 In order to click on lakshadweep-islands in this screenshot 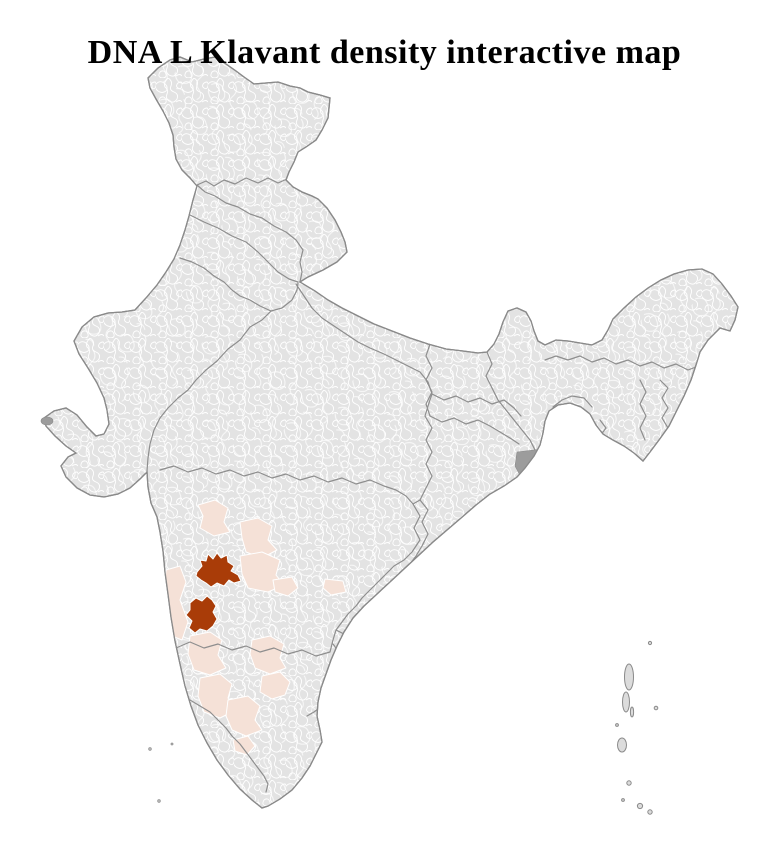, I will do `click(161, 772)`.